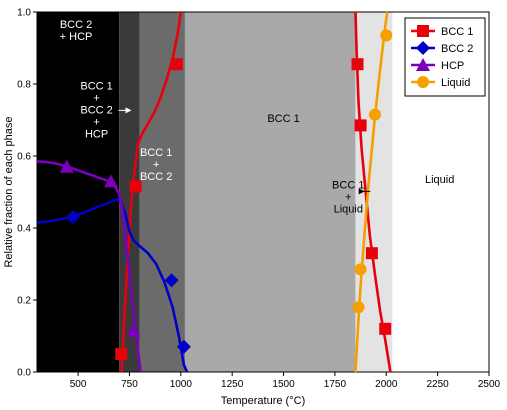 The image size is (507, 410). I want to click on region-label-line: + HCP, so click(76, 37).